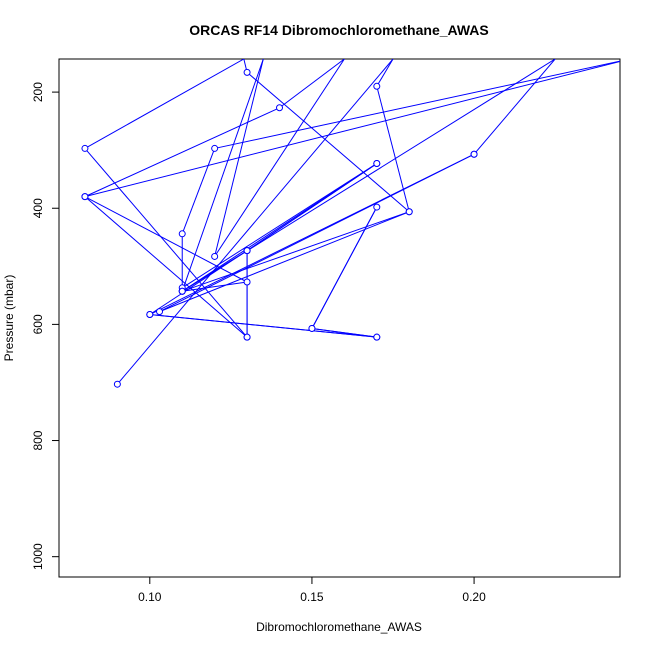  Describe the element at coordinates (38, 92) in the screenshot. I see `y-tick-label: 200` at that location.